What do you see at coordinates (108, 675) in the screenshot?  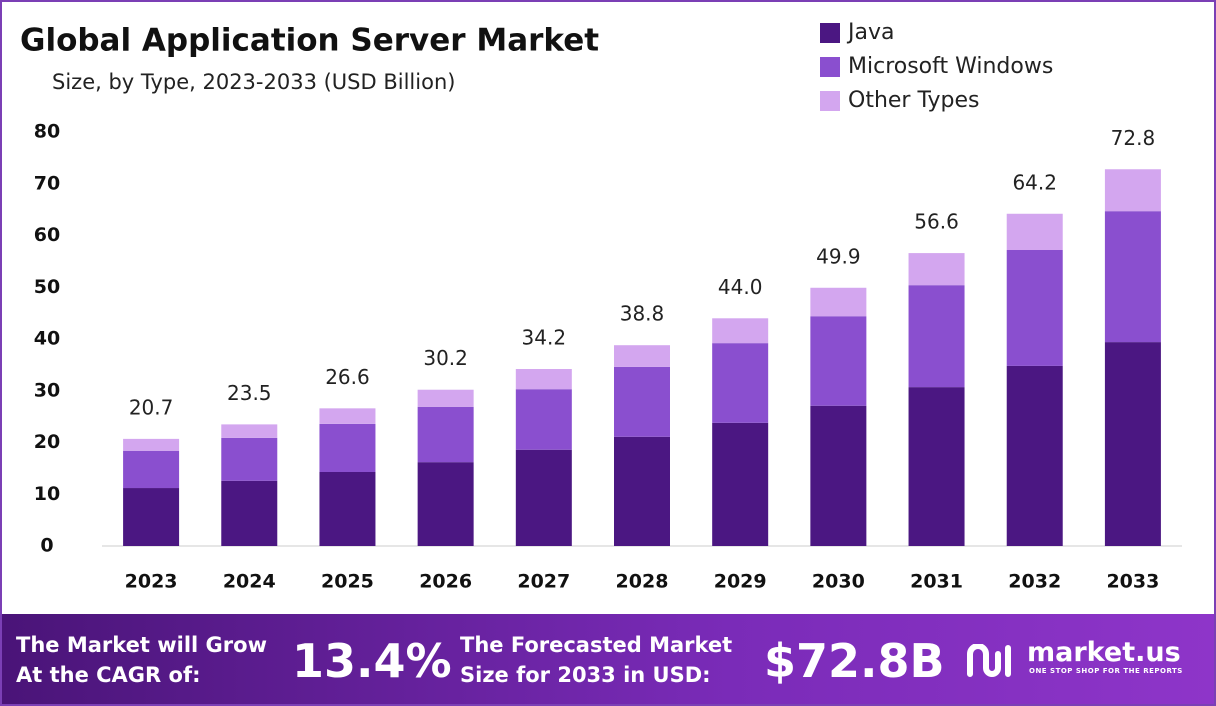 I see `cagr-line: At the CAGR of:` at bounding box center [108, 675].